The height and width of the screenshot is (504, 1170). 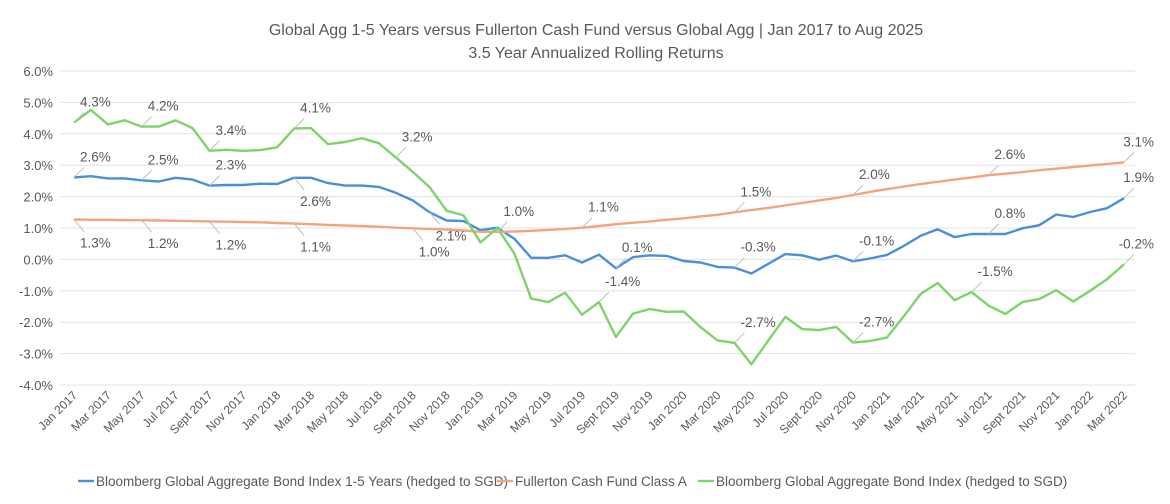 I want to click on data-label: -0.3%, so click(x=757, y=247).